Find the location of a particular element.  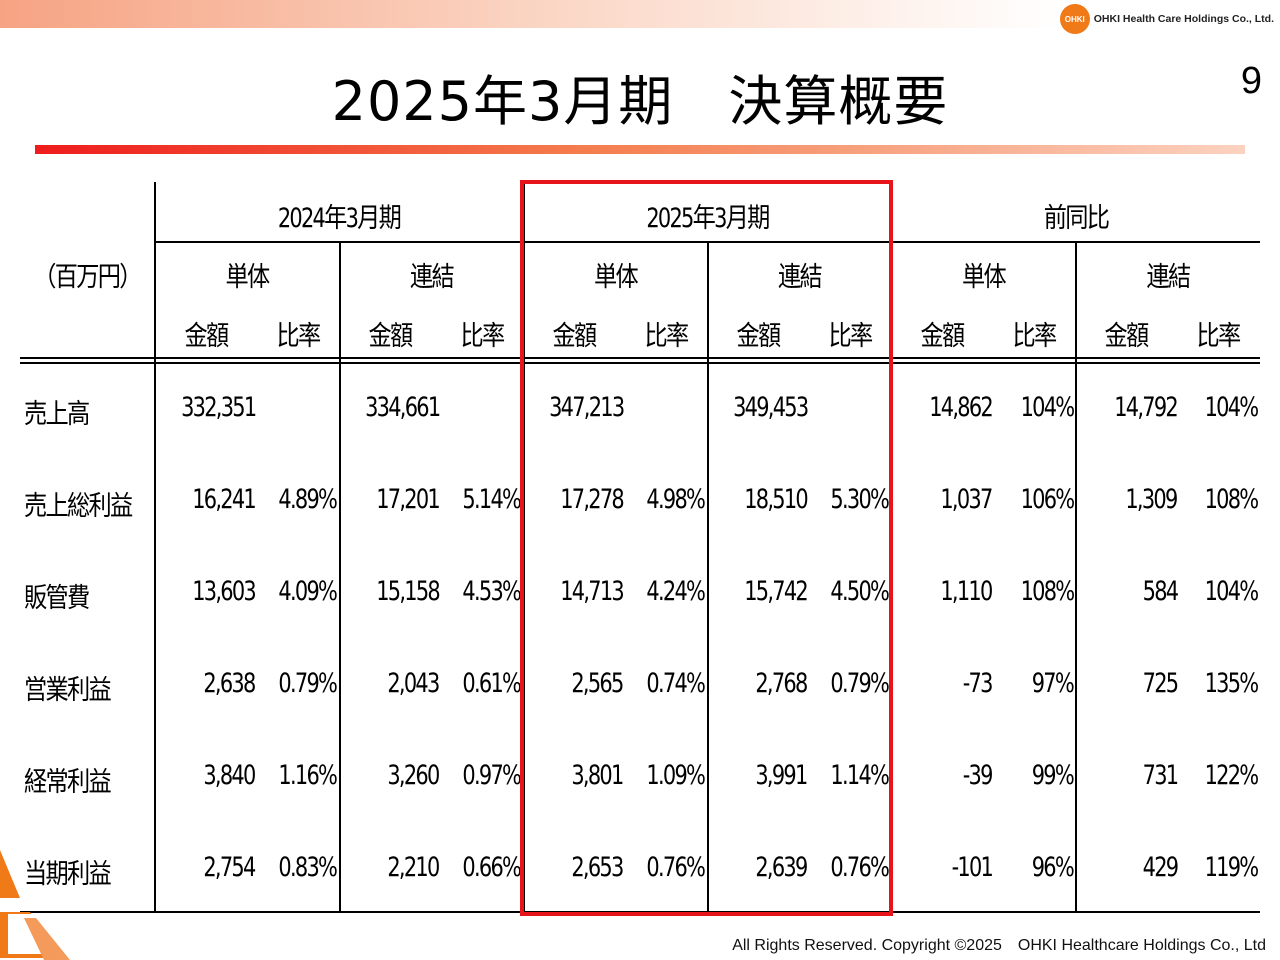

amount-cell: 3,991 is located at coordinates (782, 775).